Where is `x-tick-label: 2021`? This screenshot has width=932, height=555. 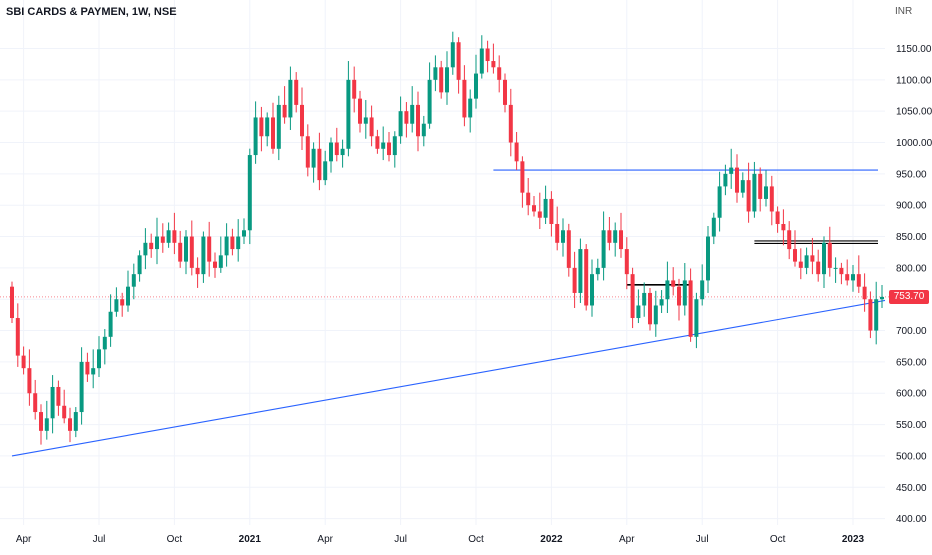
x-tick-label: 2021 is located at coordinates (250, 539).